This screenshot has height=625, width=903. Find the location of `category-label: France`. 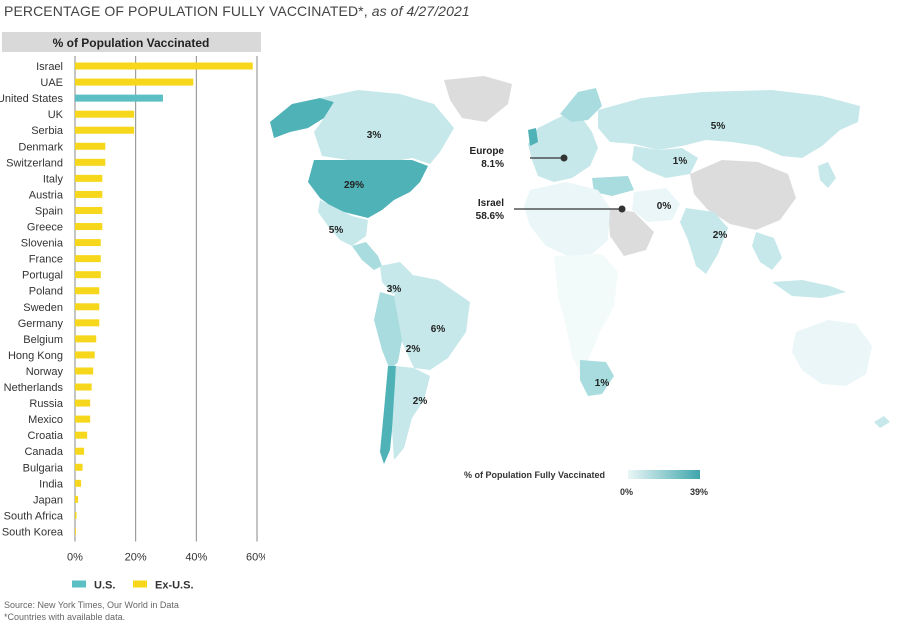

category-label: France is located at coordinates (46, 260).